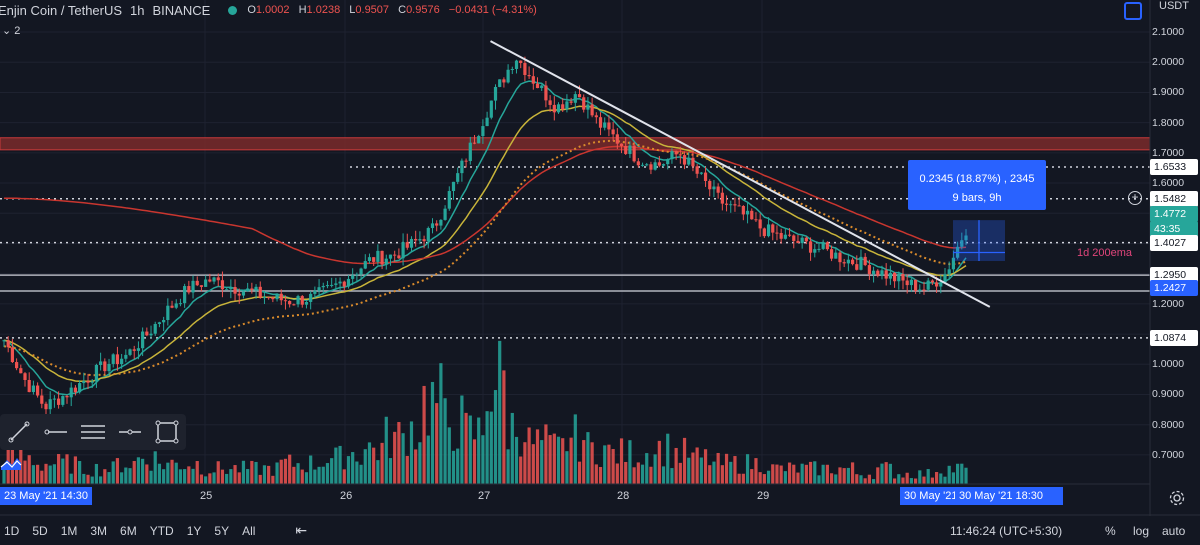  I want to click on range-button-5d: 5D, so click(40, 530).